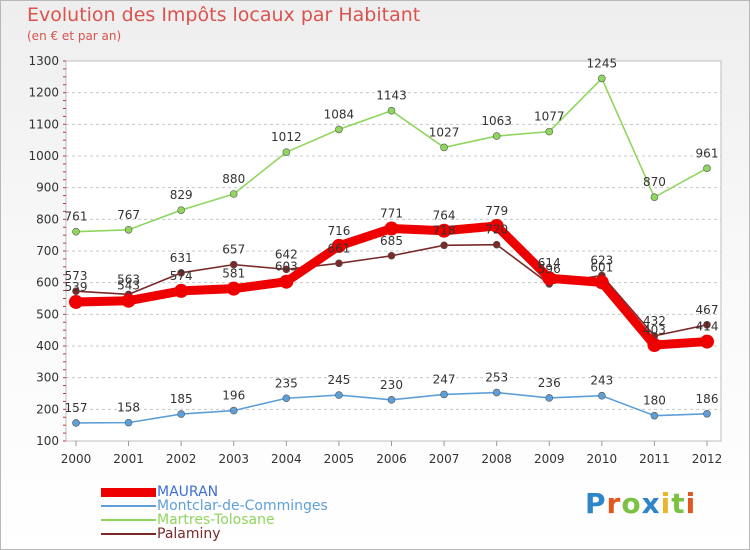 This screenshot has height=550, width=750. What do you see at coordinates (601, 260) in the screenshot?
I see `data-label: 623` at bounding box center [601, 260].